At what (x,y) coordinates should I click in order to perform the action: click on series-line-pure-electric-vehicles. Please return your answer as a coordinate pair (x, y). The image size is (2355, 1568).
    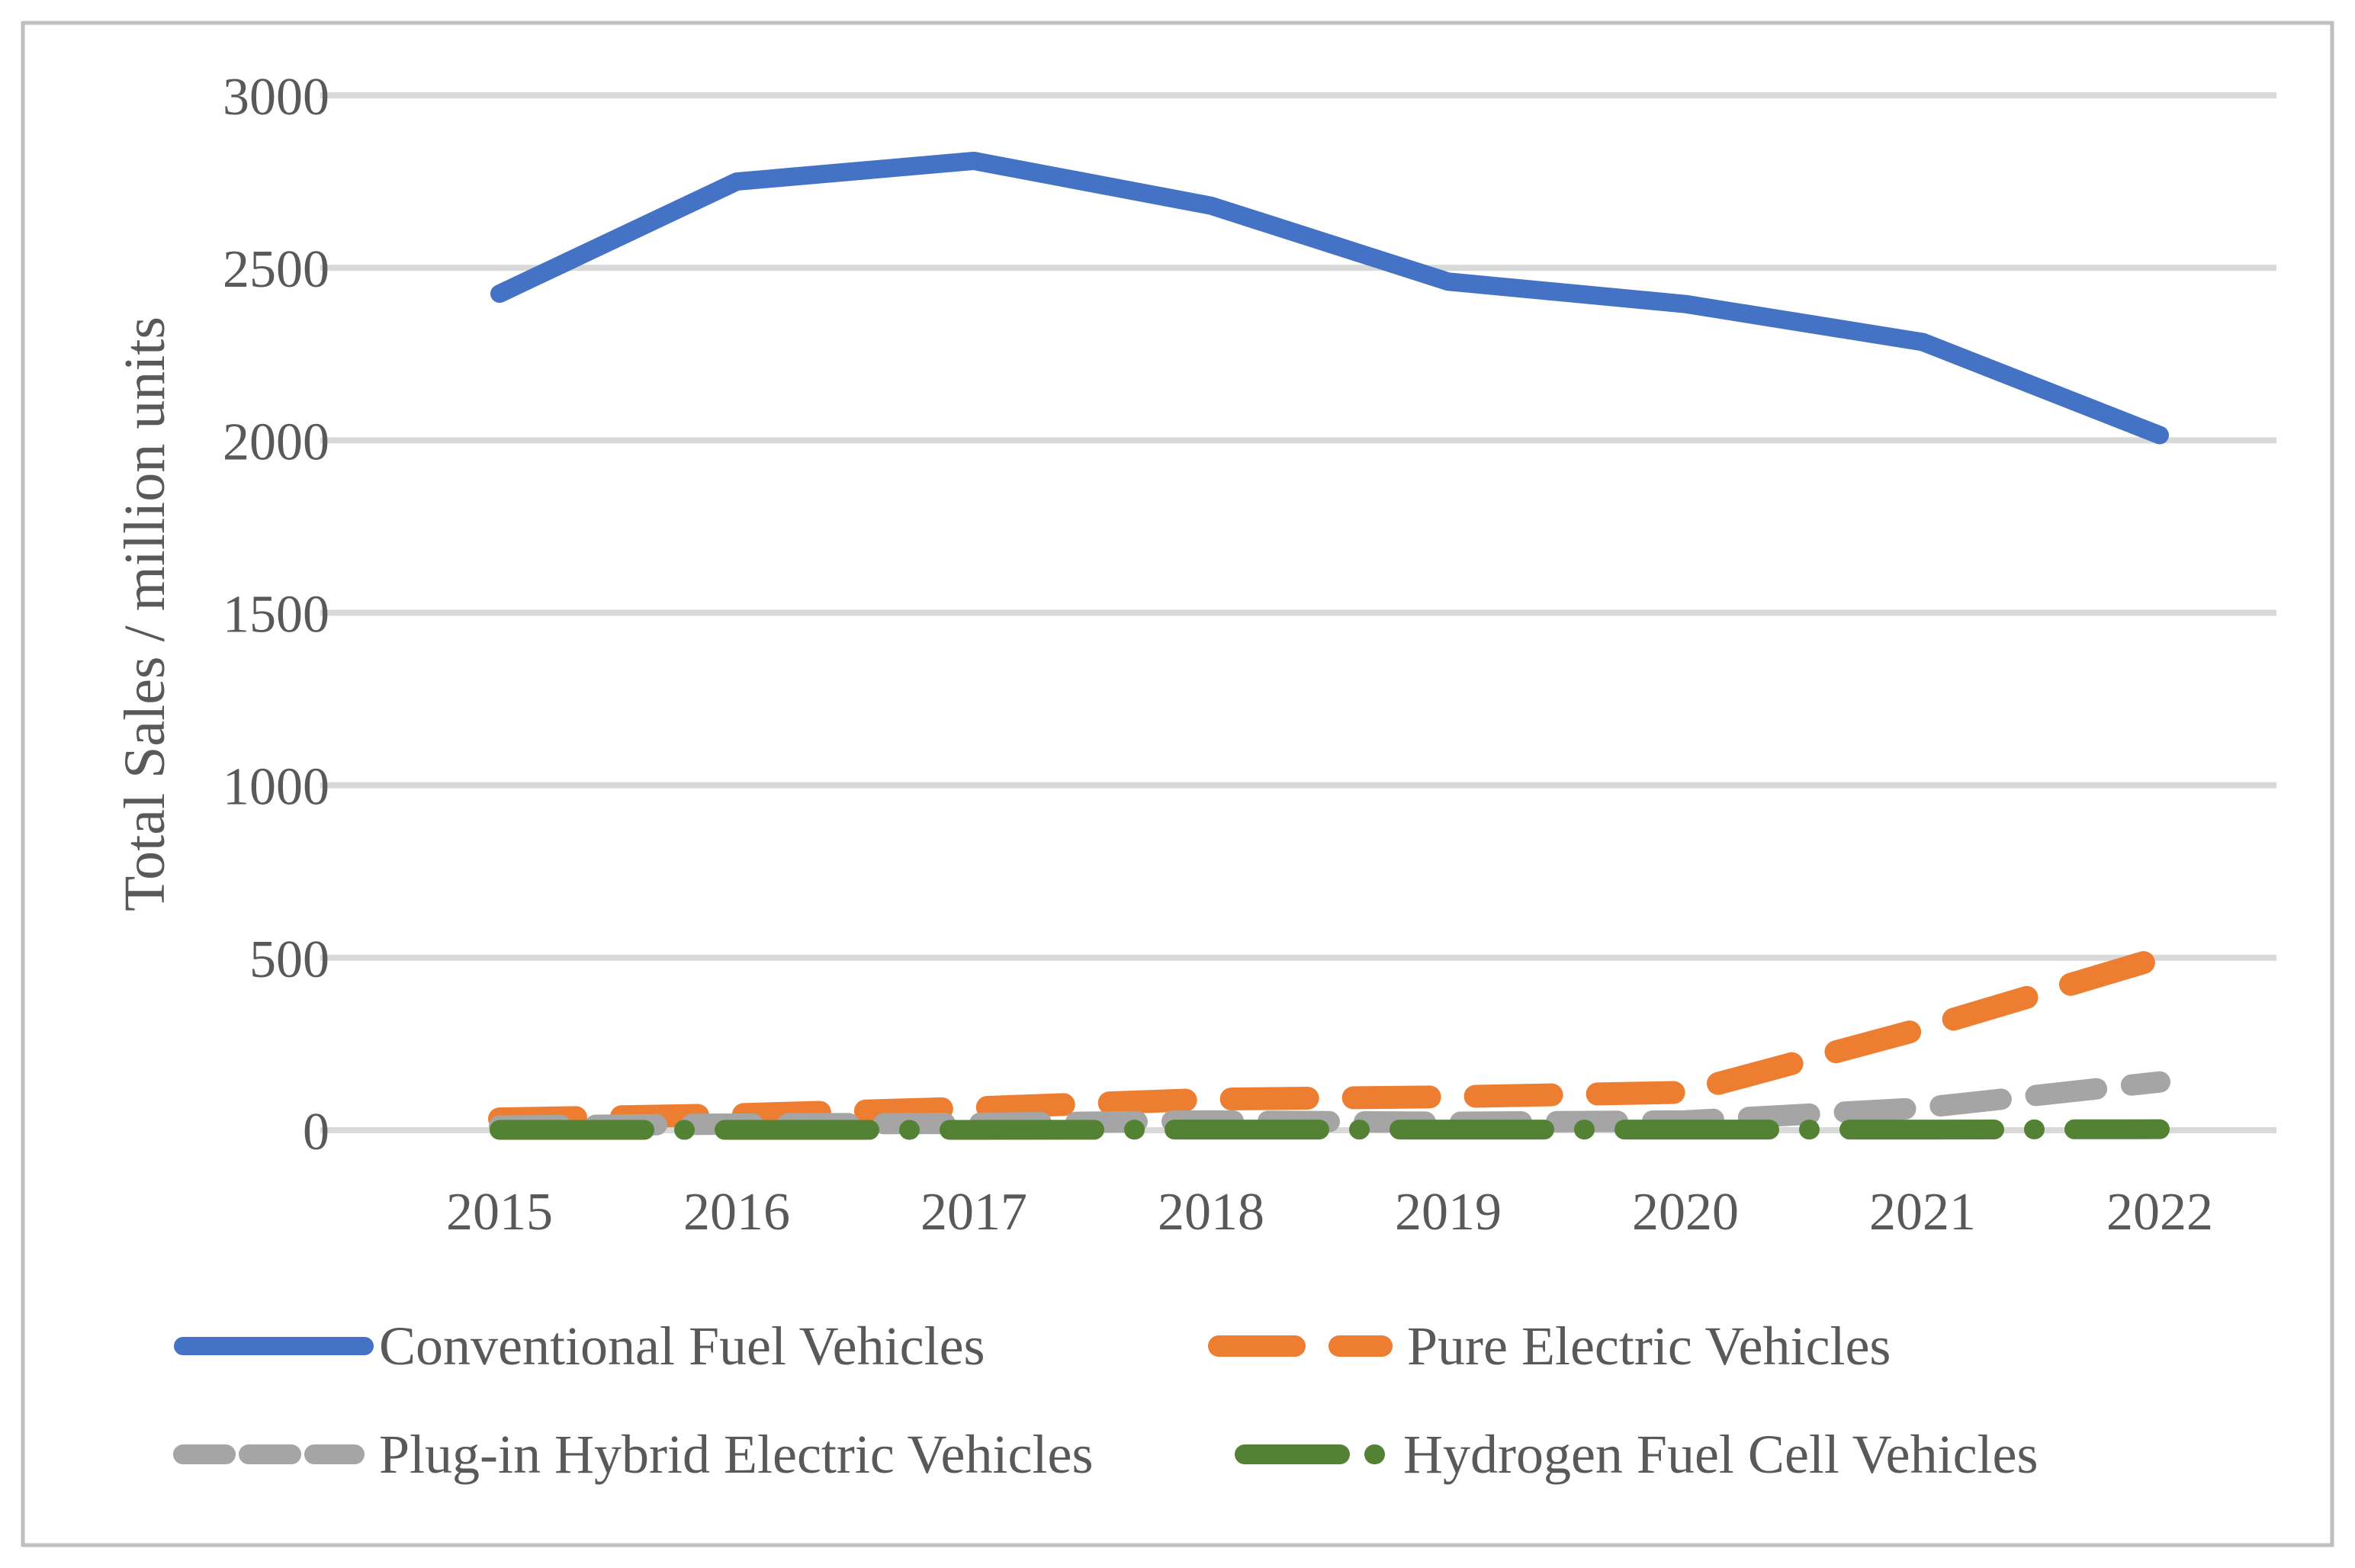
    Looking at the image, I should click on (1329, 1038).